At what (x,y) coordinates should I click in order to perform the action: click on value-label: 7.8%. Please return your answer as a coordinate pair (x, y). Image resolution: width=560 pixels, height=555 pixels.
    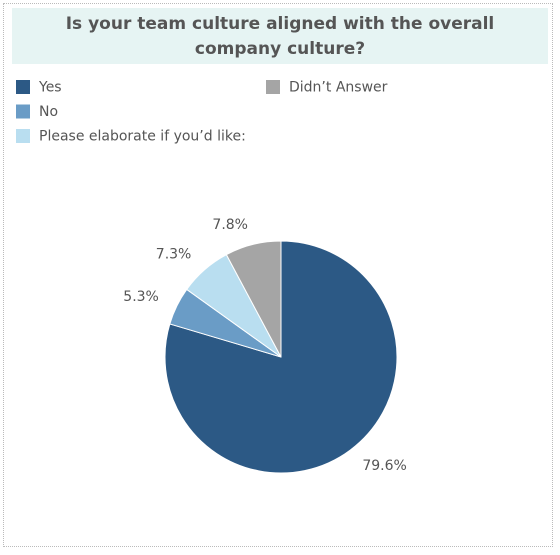
    Looking at the image, I should click on (230, 225).